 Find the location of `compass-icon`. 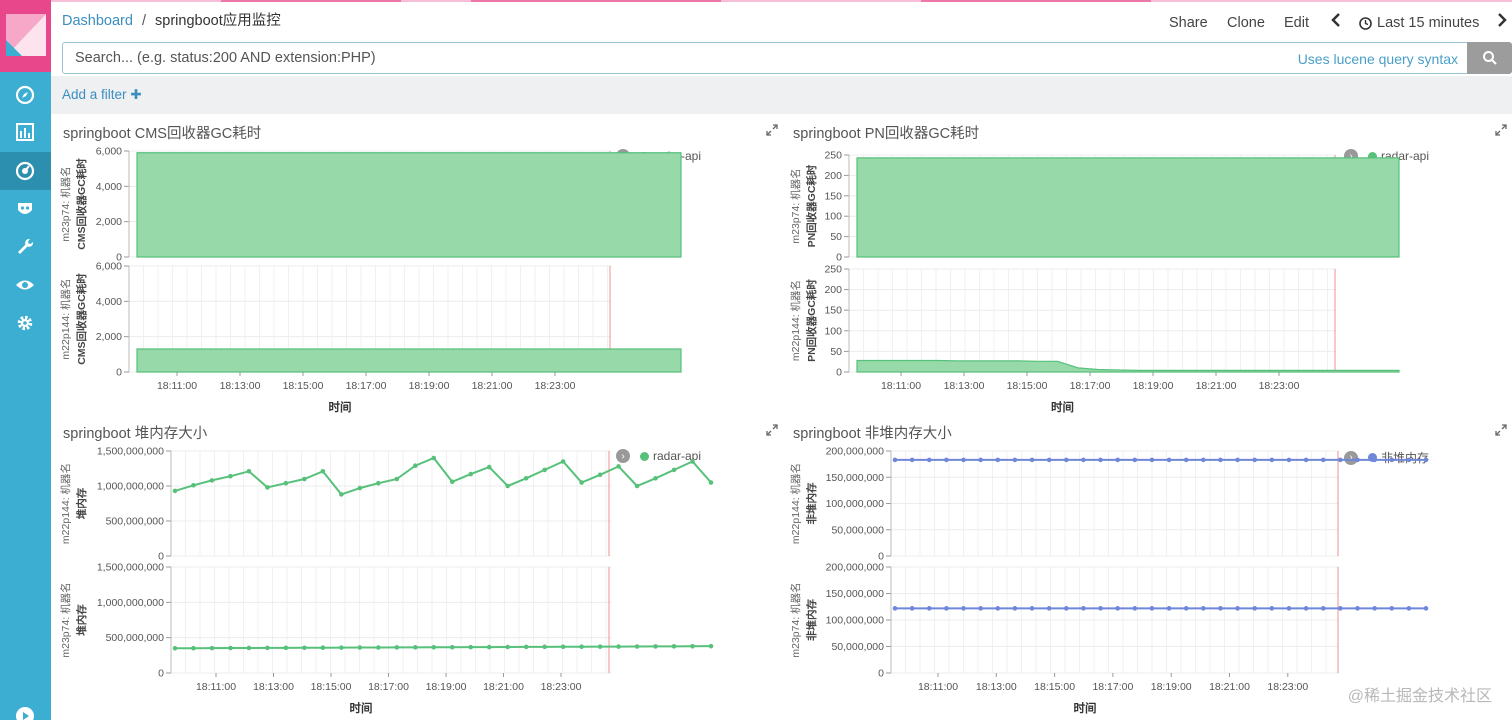

compass-icon is located at coordinates (25, 95).